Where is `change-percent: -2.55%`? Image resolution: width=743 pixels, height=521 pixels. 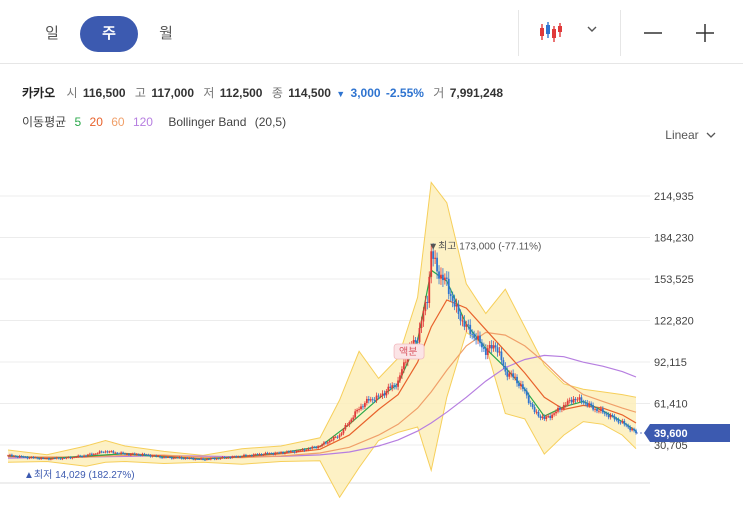
change-percent: -2.55% is located at coordinates (404, 93).